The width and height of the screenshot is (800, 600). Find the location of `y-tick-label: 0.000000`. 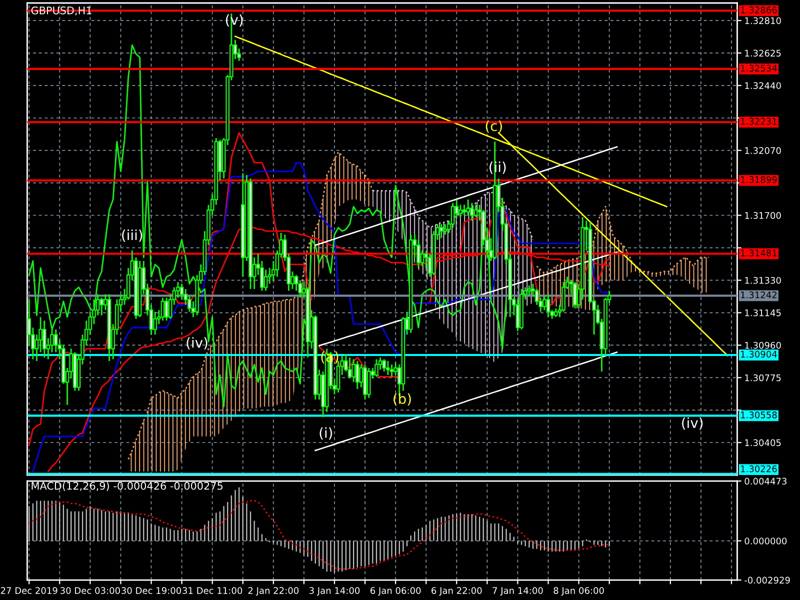

y-tick-label: 0.000000 is located at coordinates (765, 541).